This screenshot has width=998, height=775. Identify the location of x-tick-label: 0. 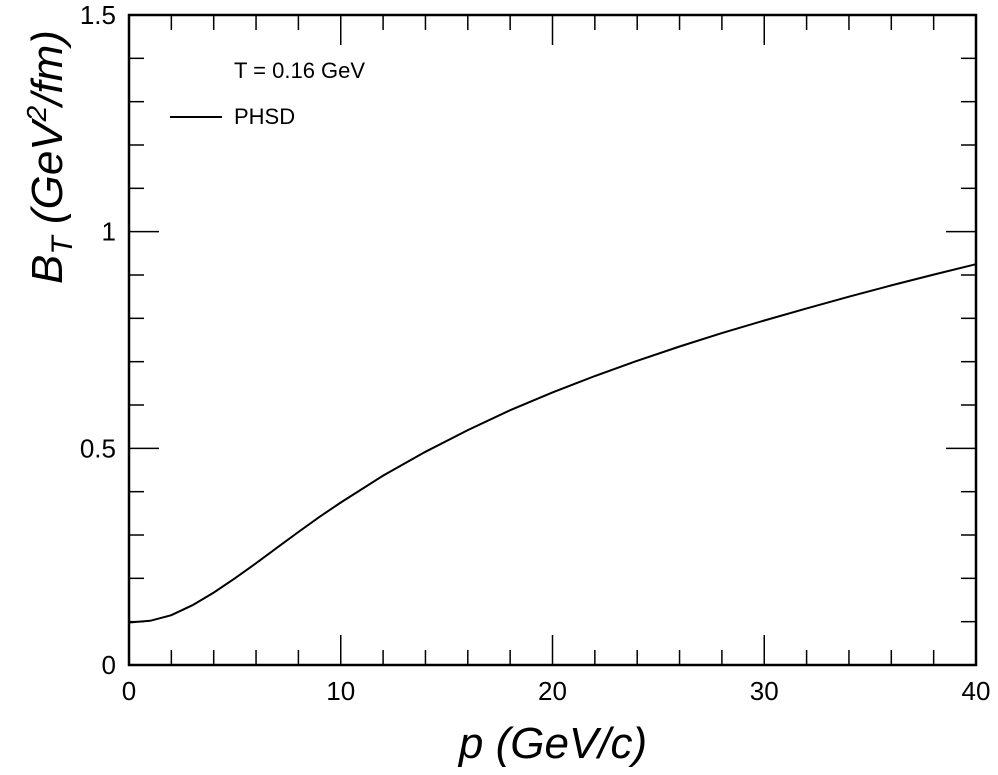
(129, 691).